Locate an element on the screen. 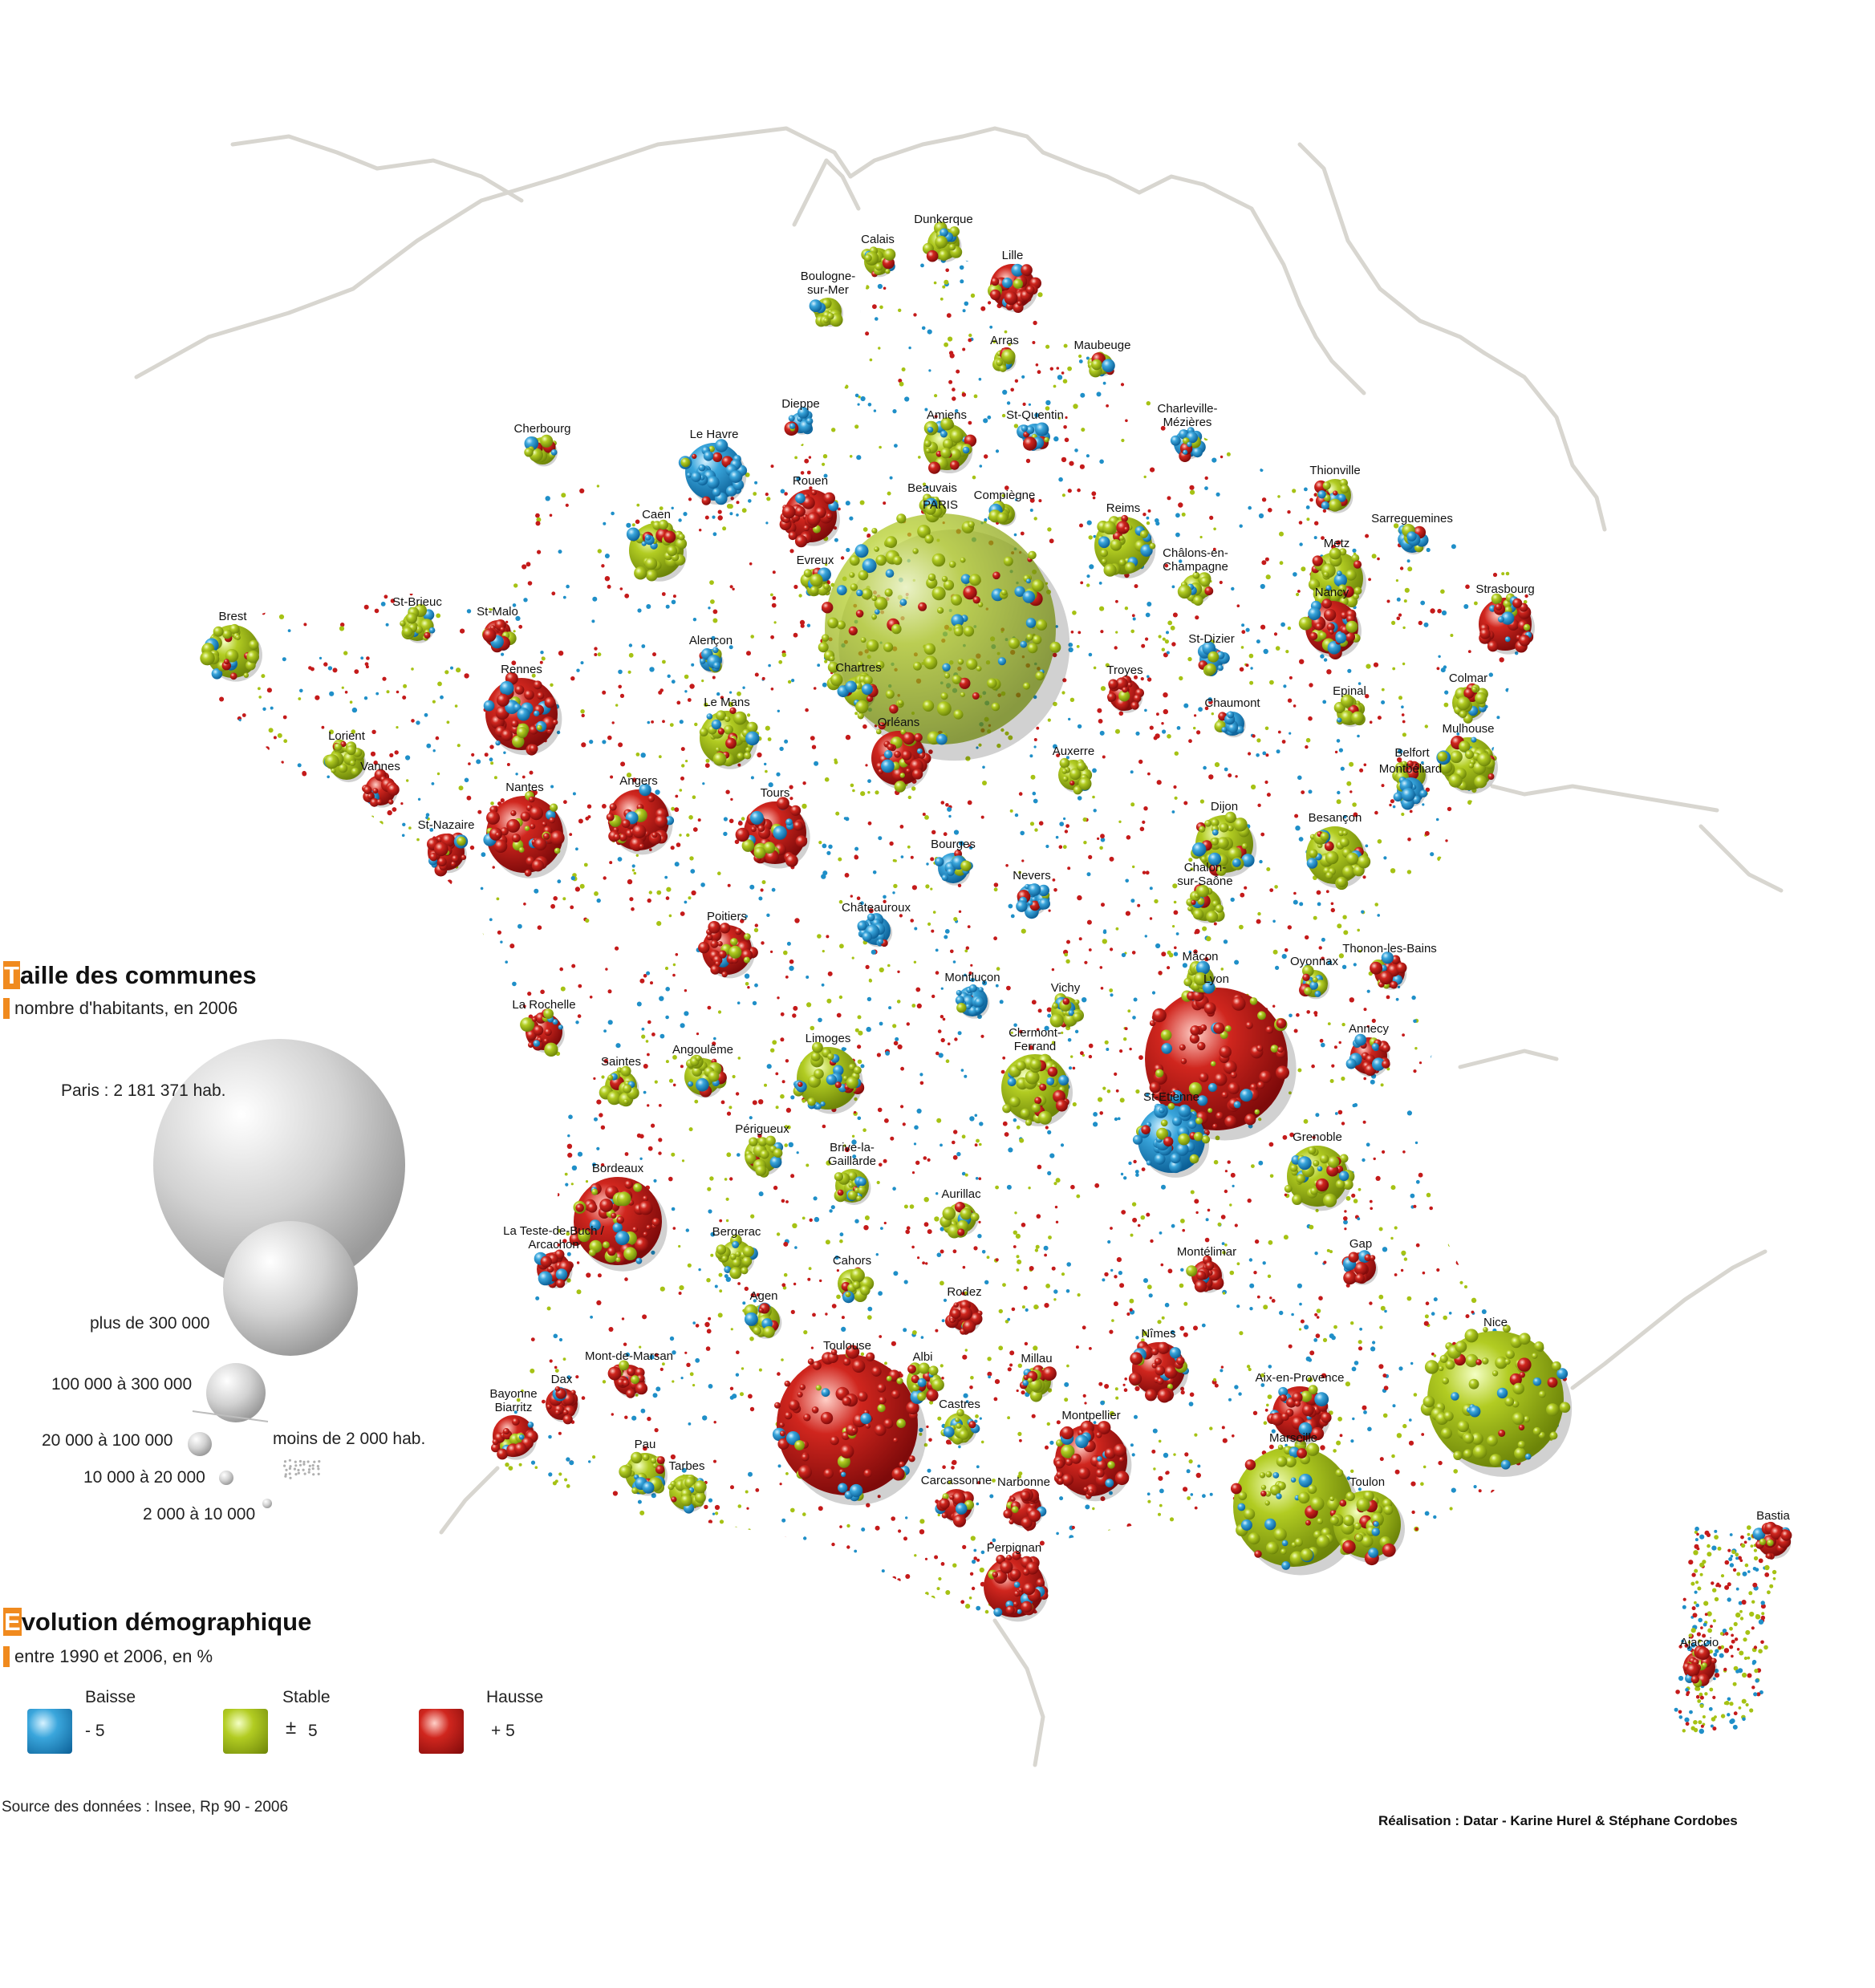  city-label: Lyon is located at coordinates (1216, 979).